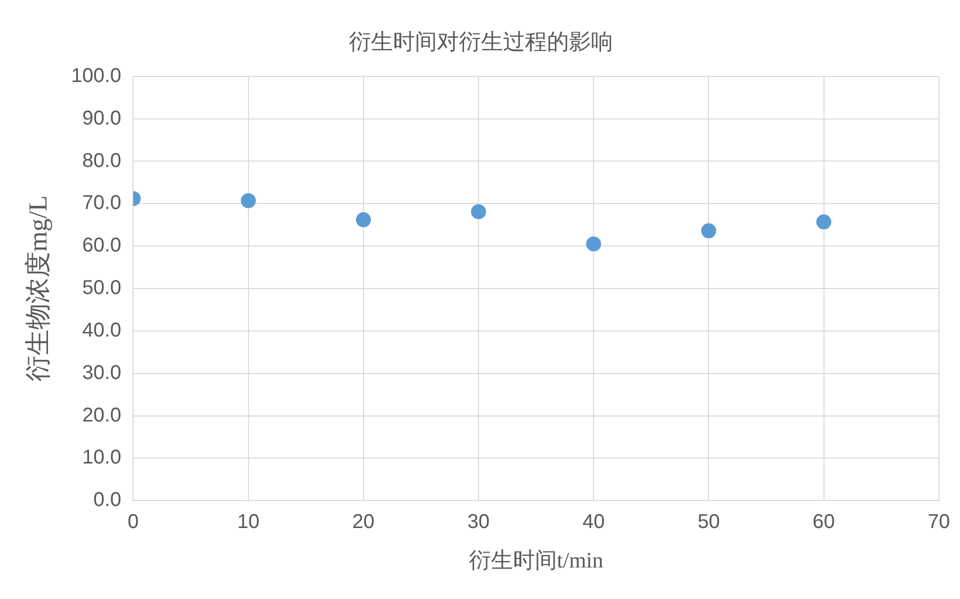  Describe the element at coordinates (102, 245) in the screenshot. I see `y-tick-label: 60.0` at that location.